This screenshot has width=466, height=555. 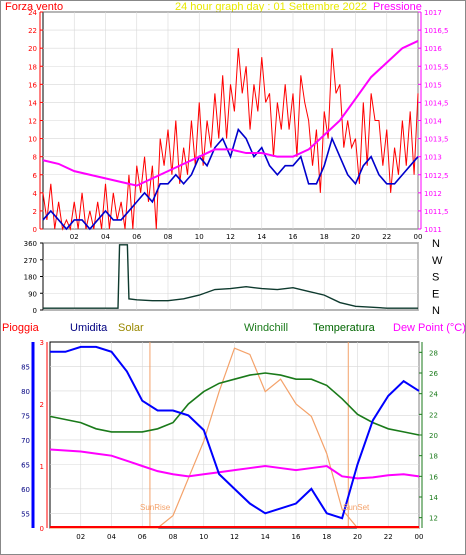 I want to click on humidity-tick-label: 80, so click(x=25, y=392).